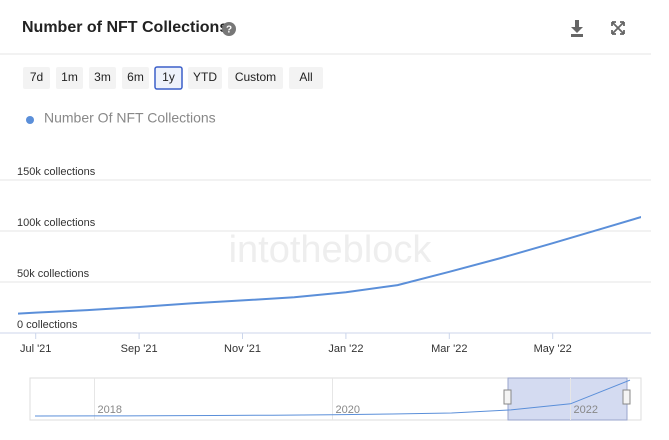  What do you see at coordinates (577, 28) in the screenshot?
I see `download-icon` at bounding box center [577, 28].